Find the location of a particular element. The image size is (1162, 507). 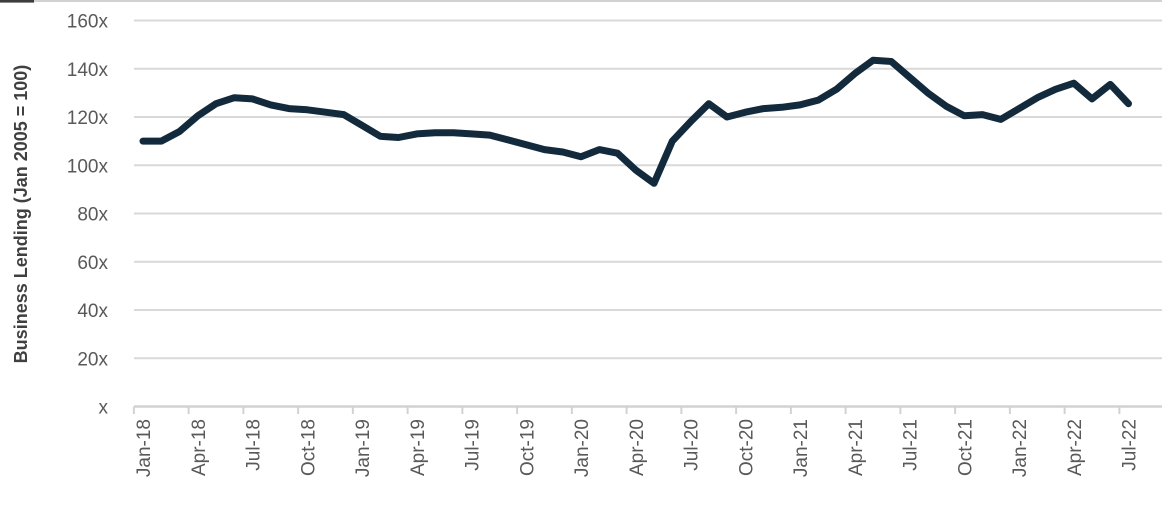

top-border-line is located at coordinates (581, 1).